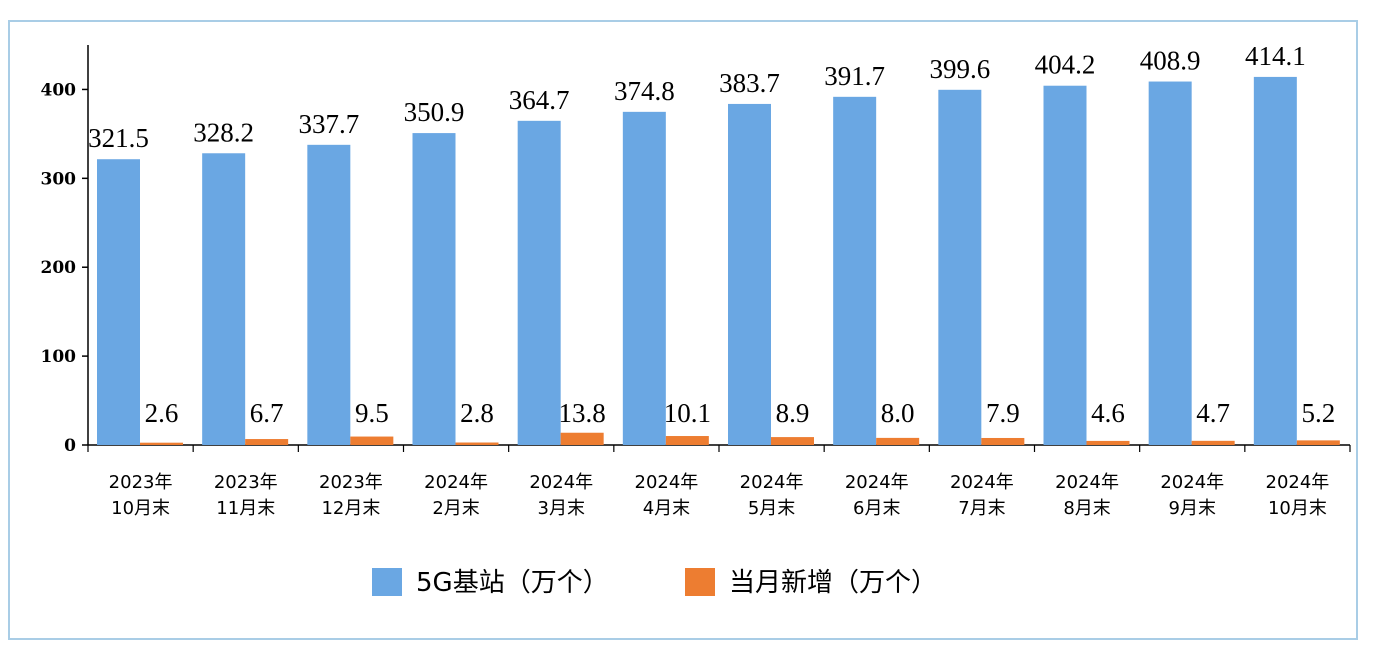 This screenshot has width=1383, height=651. What do you see at coordinates (959, 69) in the screenshot?
I see `data-label-5g-stations: 399.6` at bounding box center [959, 69].